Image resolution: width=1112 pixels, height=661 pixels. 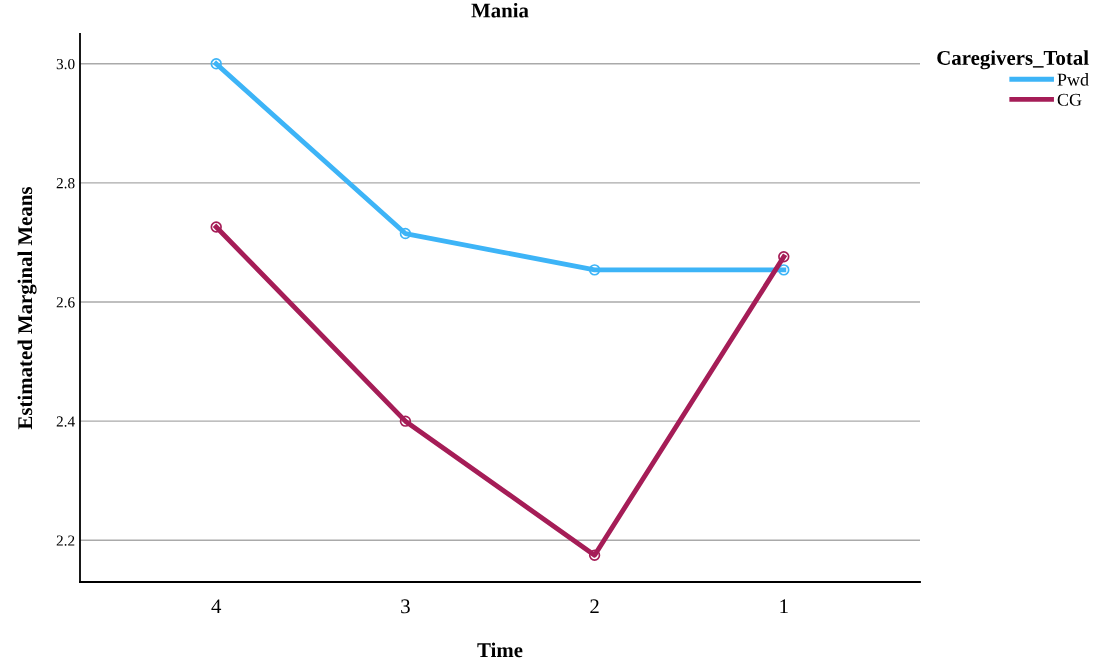 I want to click on y-tick-label: 2.2, so click(x=65, y=540).